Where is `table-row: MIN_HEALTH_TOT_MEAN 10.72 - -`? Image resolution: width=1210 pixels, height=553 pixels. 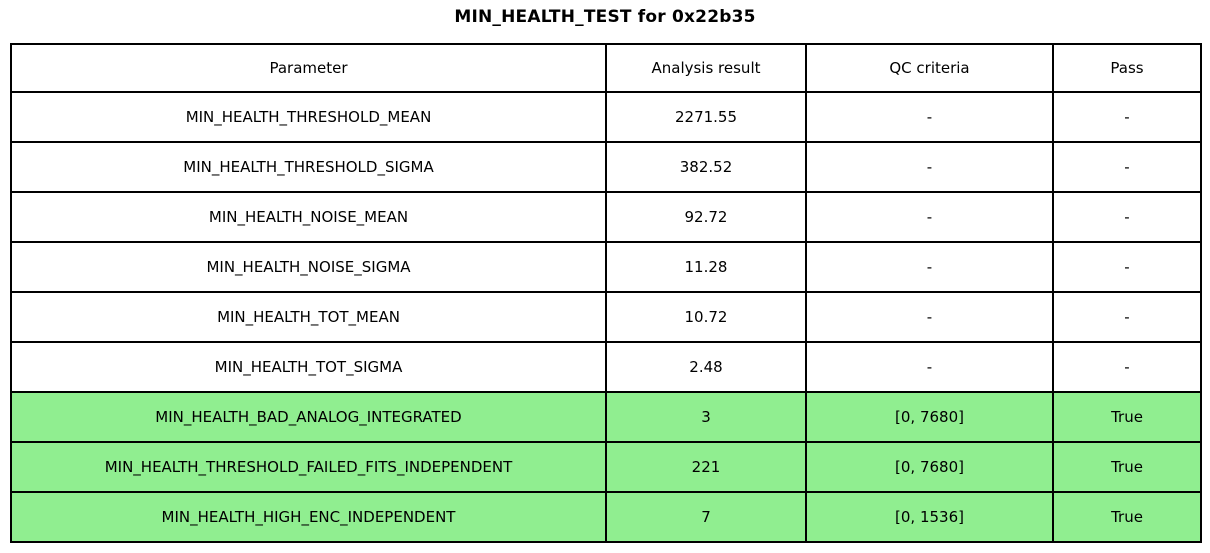
table-row: MIN_HEALTH_TOT_MEAN 10.72 - - is located at coordinates (606, 317).